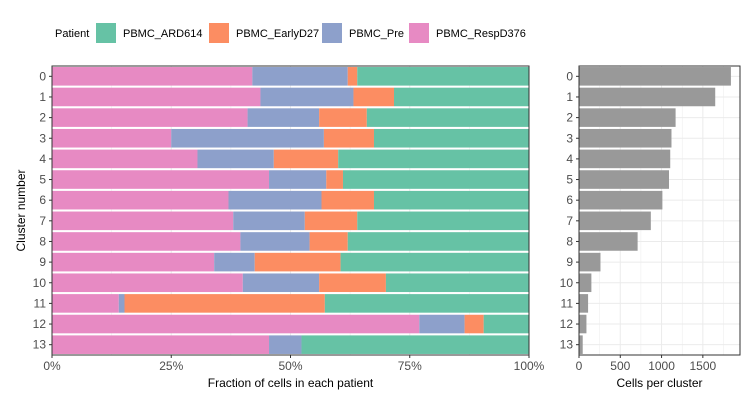  What do you see at coordinates (376, 34) in the screenshot?
I see `legend-key-label: PBMC_Pre` at bounding box center [376, 34].